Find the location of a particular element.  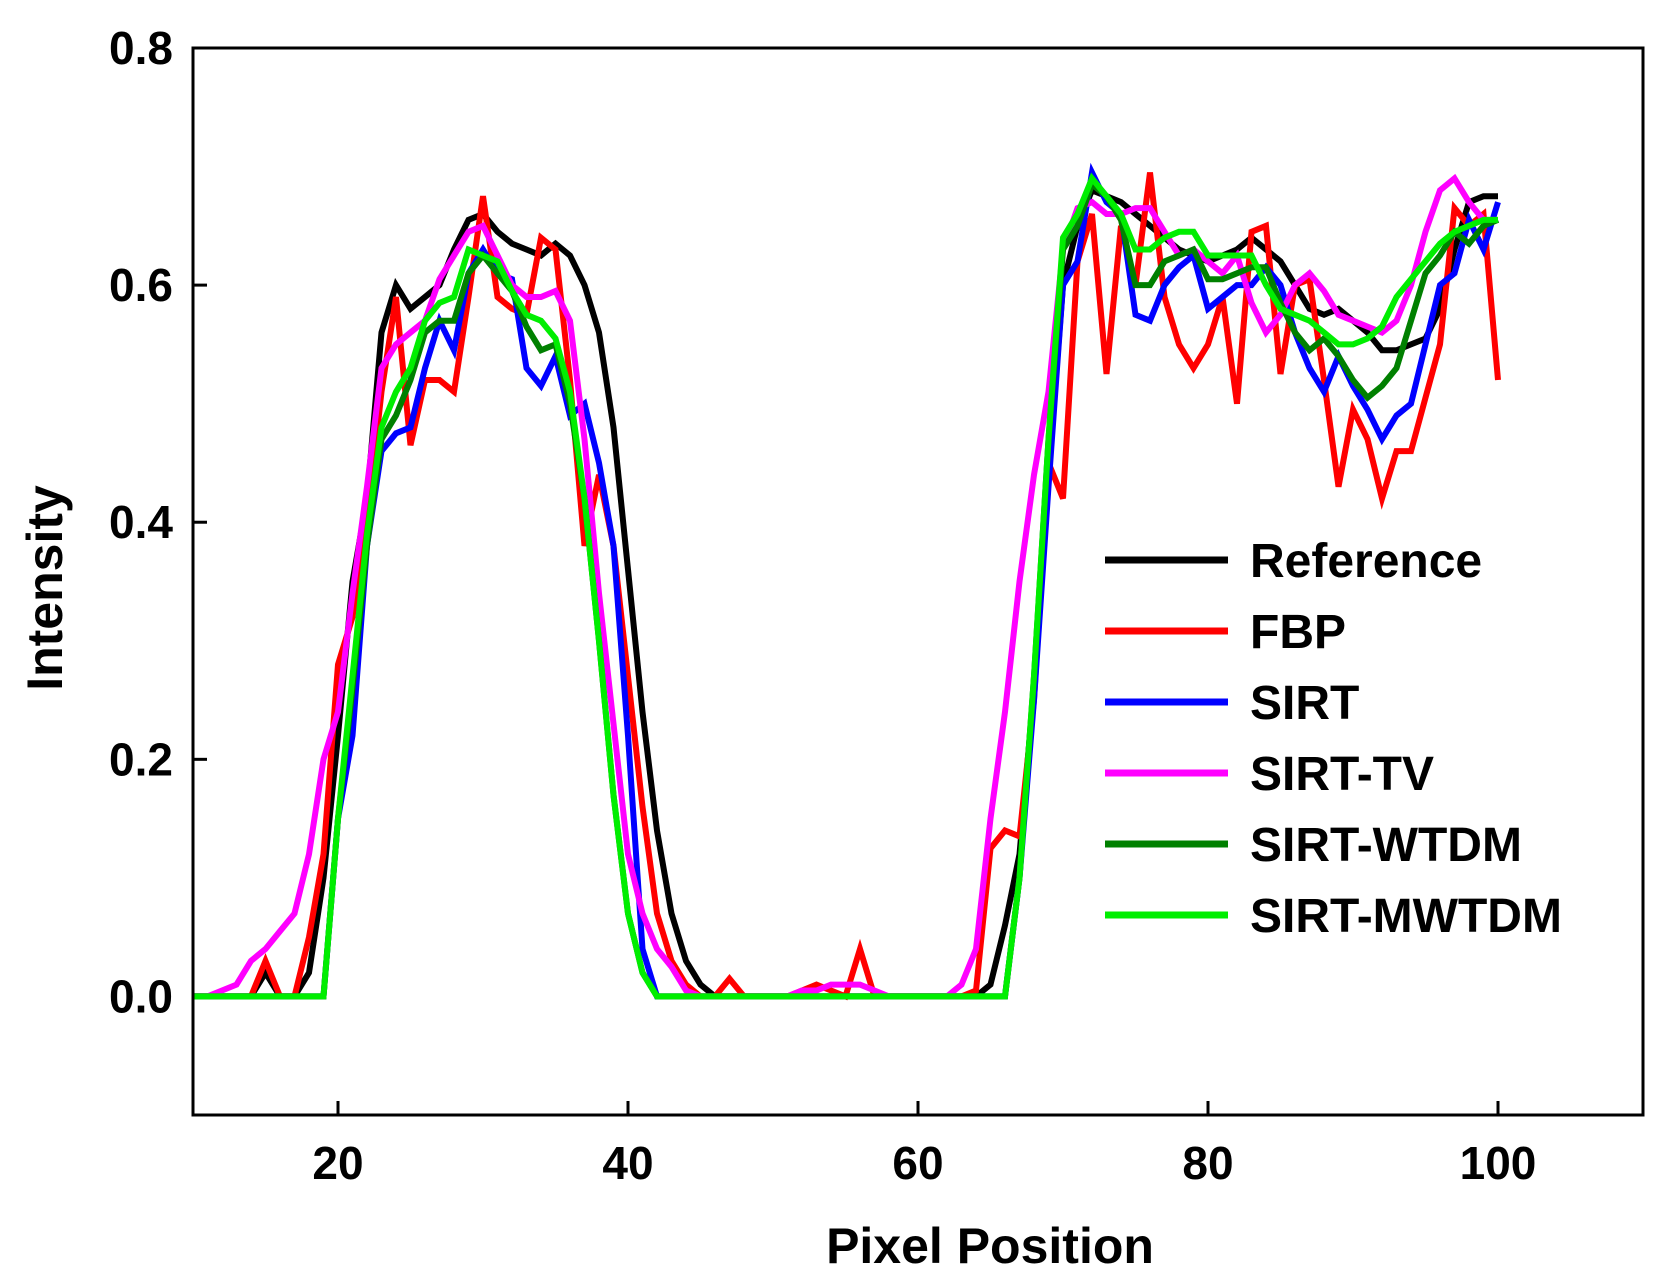

legend-label-fbp: FBP is located at coordinates (1298, 632).